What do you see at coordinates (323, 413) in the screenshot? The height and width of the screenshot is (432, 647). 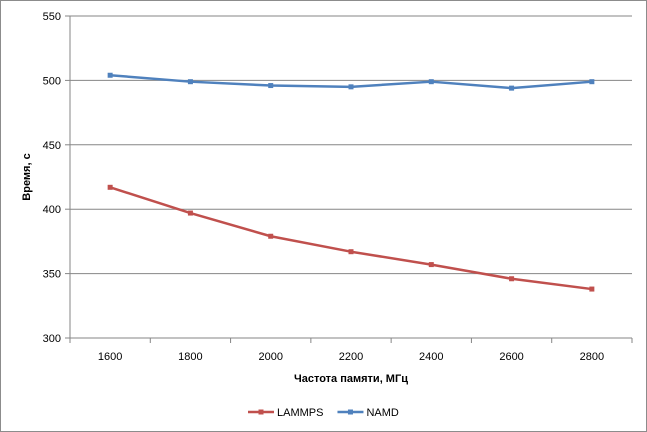 I see `legend: LAMMPS NAMD` at bounding box center [323, 413].